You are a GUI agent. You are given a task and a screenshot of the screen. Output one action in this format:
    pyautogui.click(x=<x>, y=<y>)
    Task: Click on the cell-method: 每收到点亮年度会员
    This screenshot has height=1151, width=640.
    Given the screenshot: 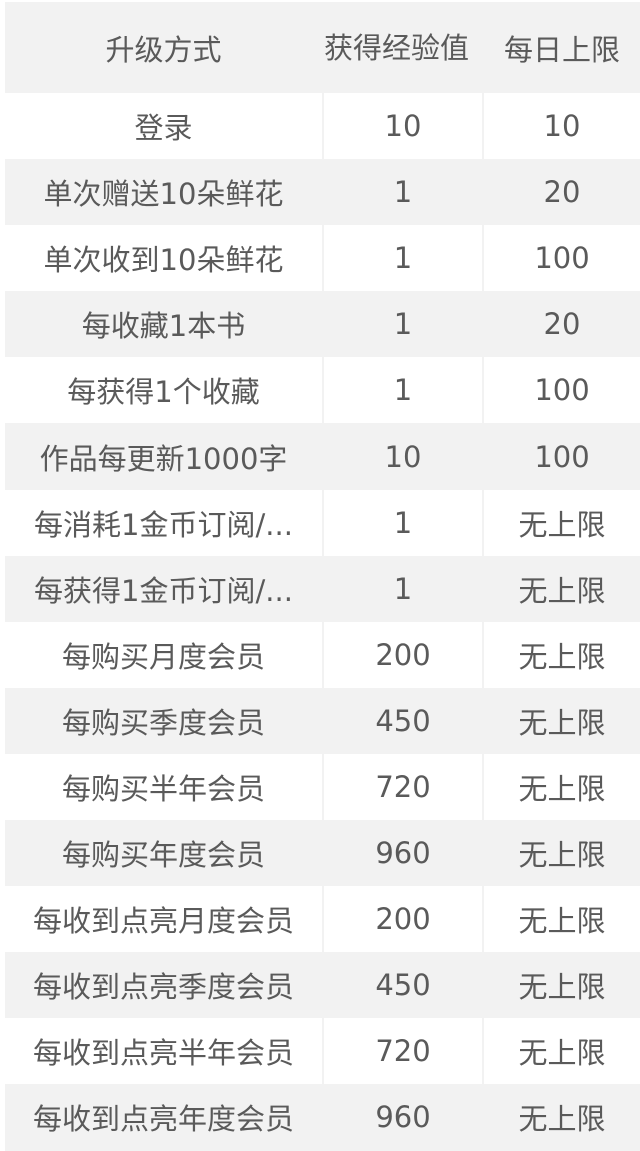 What is the action you would take?
    pyautogui.click(x=163, y=1119)
    